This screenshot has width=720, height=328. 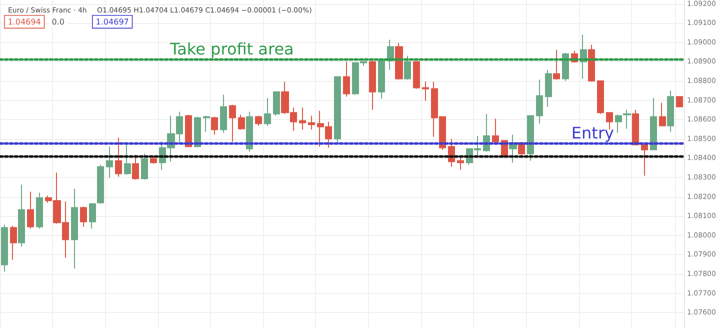 I want to click on annotation: 1.04694, so click(x=24, y=21).